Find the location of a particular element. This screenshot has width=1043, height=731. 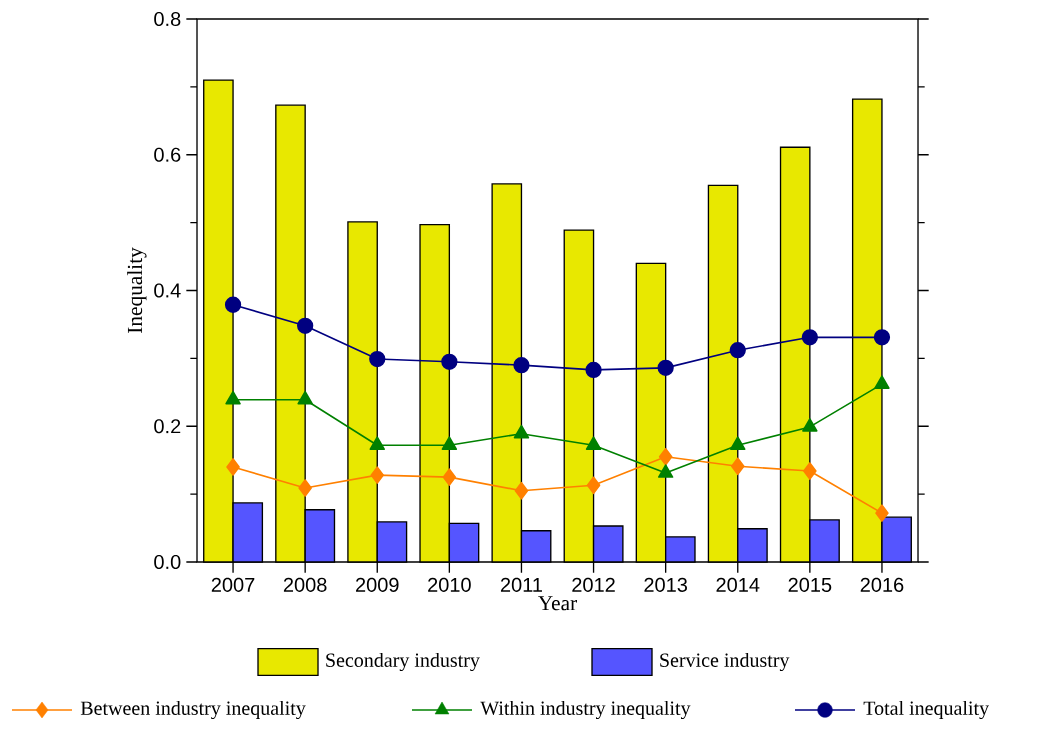

x-tick-label: 2010 is located at coordinates (449, 584).